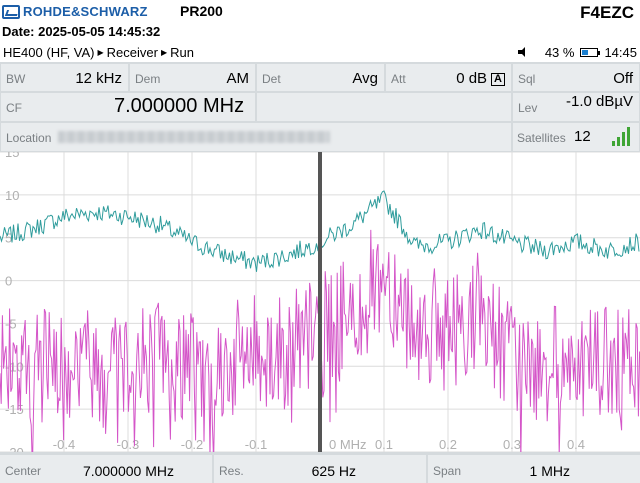 The image size is (640, 483). I want to click on center-label: Center, so click(23, 471).